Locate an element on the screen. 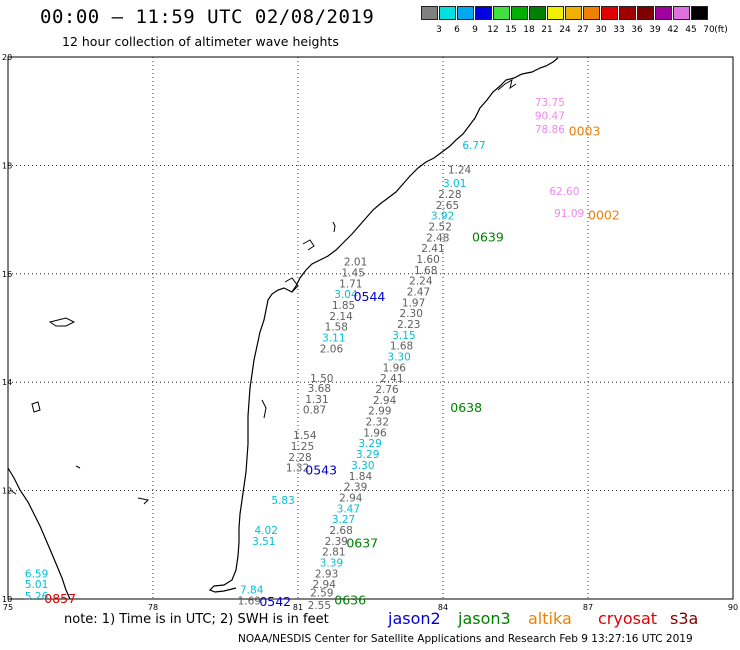 Image resolution: width=740 pixels, height=650 pixels. wave-height-value: 2.55 is located at coordinates (319, 606).